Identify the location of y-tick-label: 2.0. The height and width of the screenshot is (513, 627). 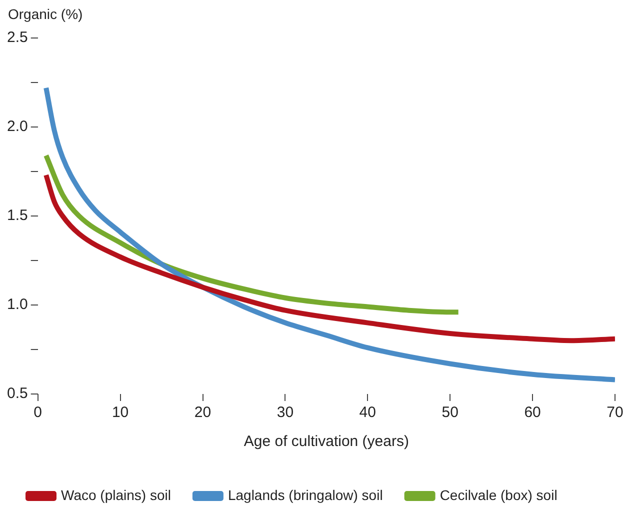
(17, 127).